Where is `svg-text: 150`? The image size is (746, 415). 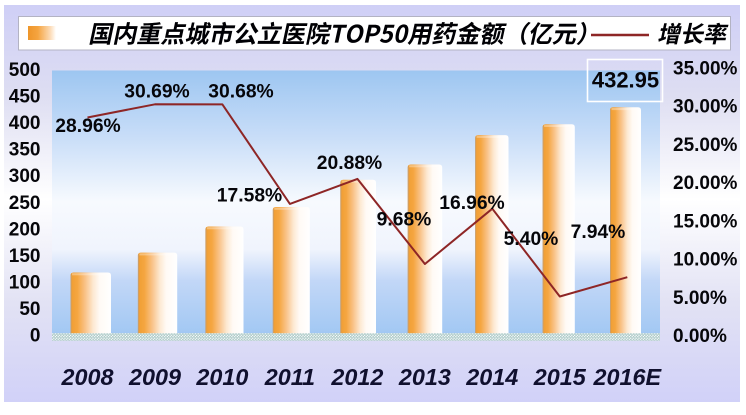 svg-text: 150 is located at coordinates (25, 256).